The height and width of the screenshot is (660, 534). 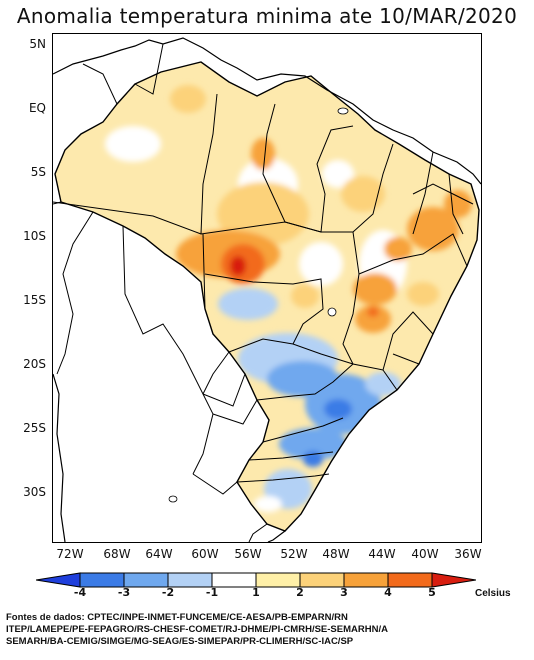 I want to click on colorbar-label-minus2: -2, so click(x=168, y=592).